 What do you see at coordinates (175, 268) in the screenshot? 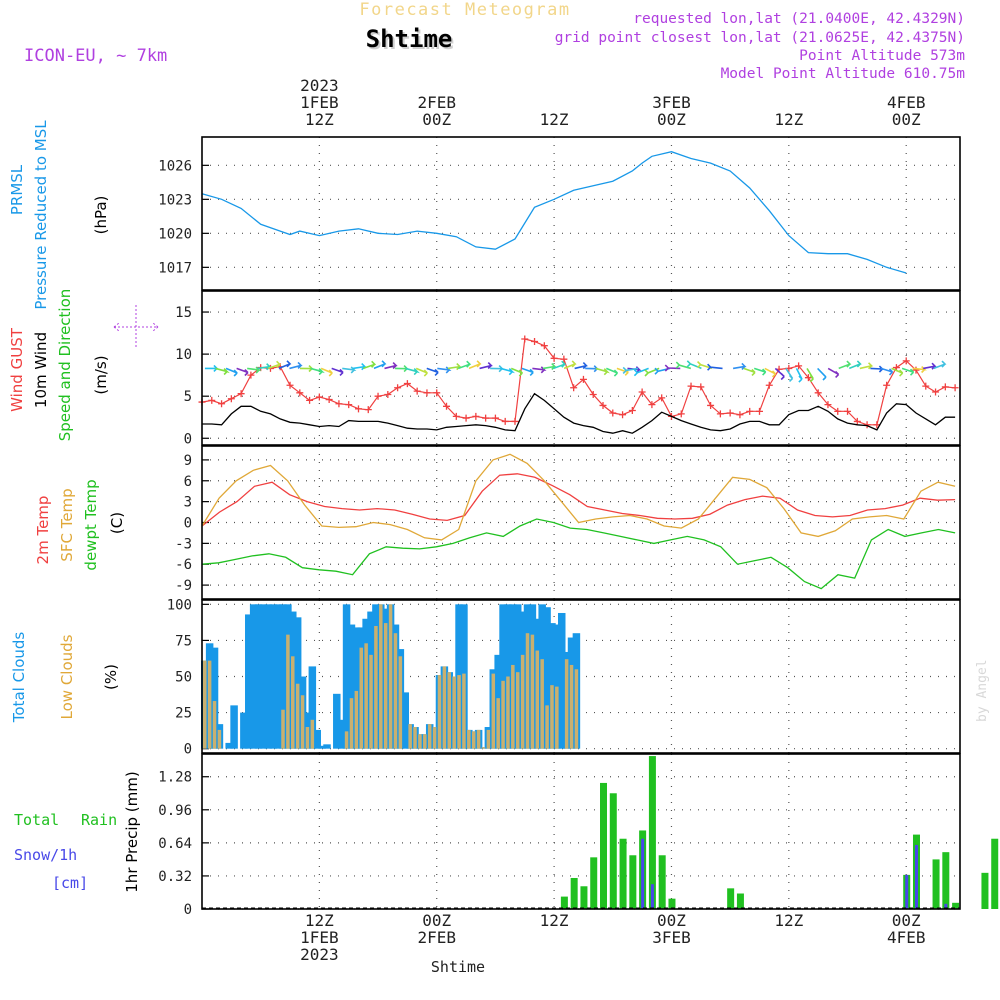
I see `y-tick-label: 1017` at bounding box center [175, 268].